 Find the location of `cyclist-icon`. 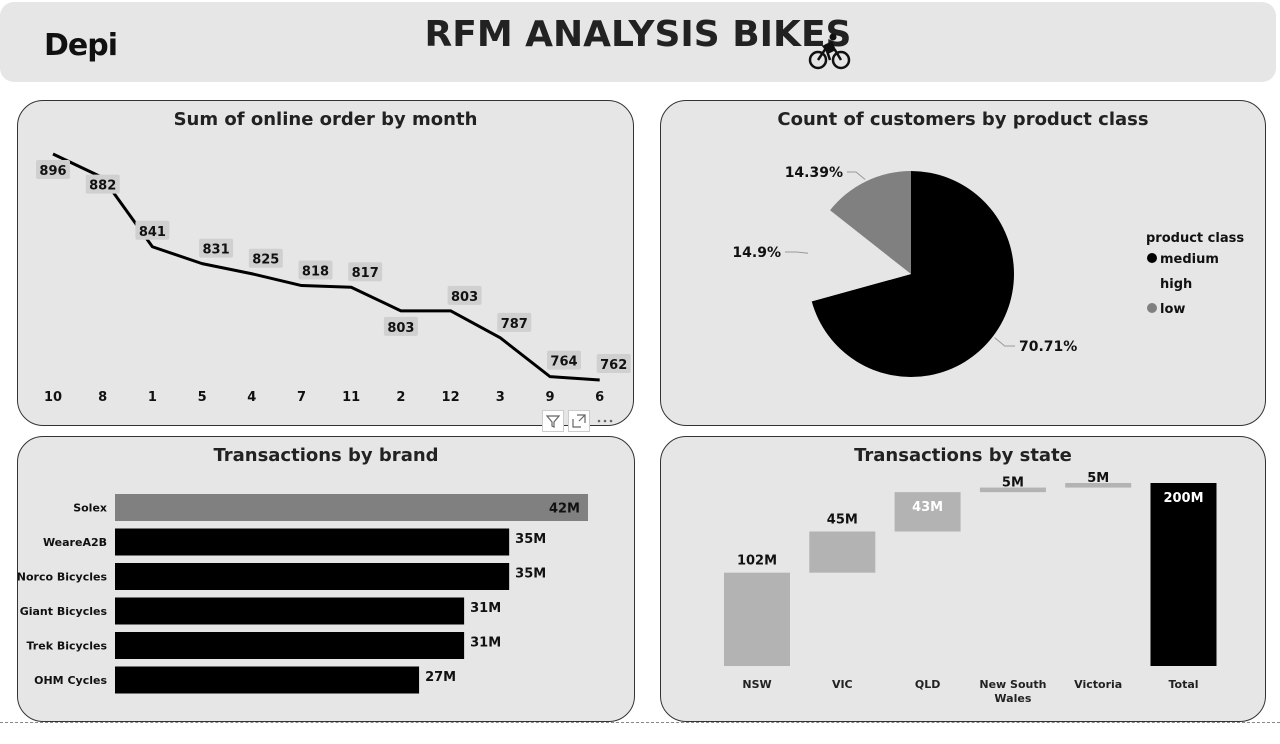

cyclist-icon is located at coordinates (829, 51).